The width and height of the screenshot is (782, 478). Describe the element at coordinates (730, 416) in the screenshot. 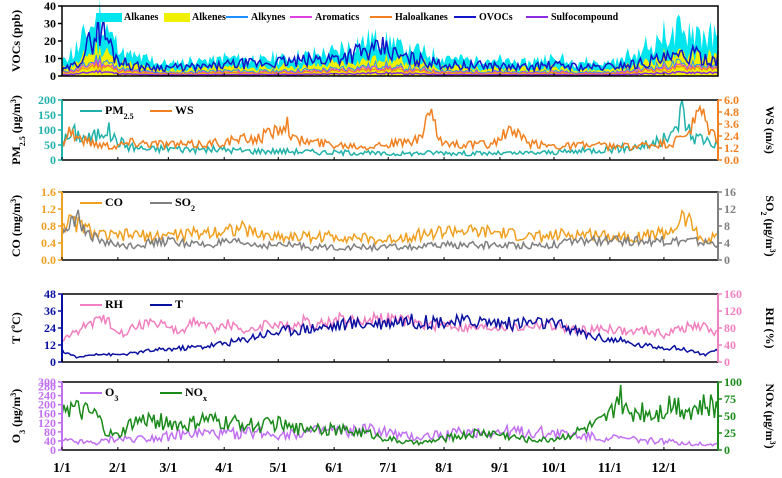

I see `y2-tick-label: 50` at that location.